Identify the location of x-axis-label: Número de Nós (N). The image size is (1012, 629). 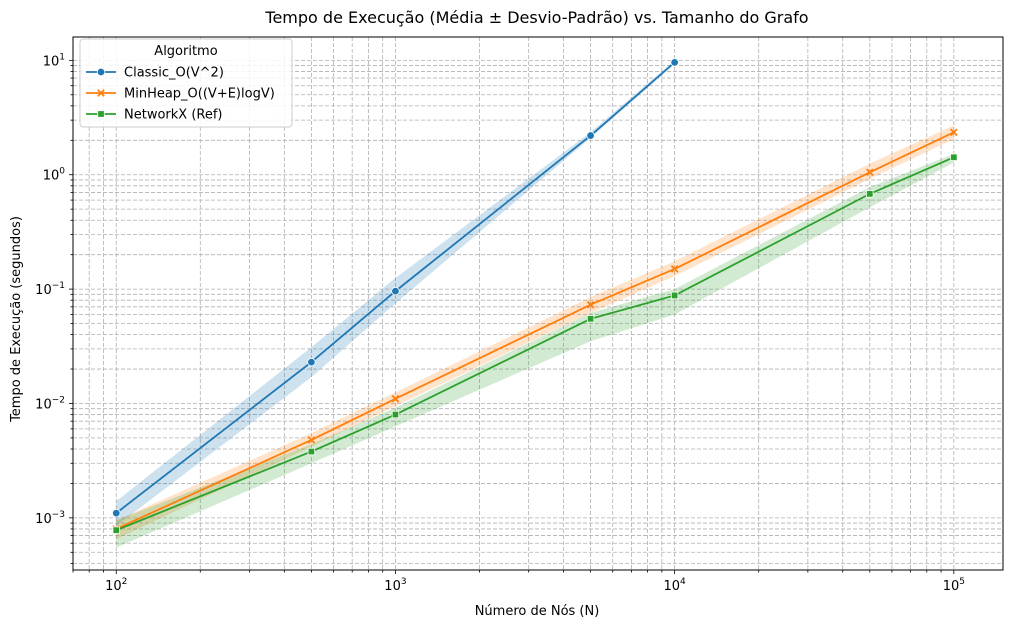
(537, 611).